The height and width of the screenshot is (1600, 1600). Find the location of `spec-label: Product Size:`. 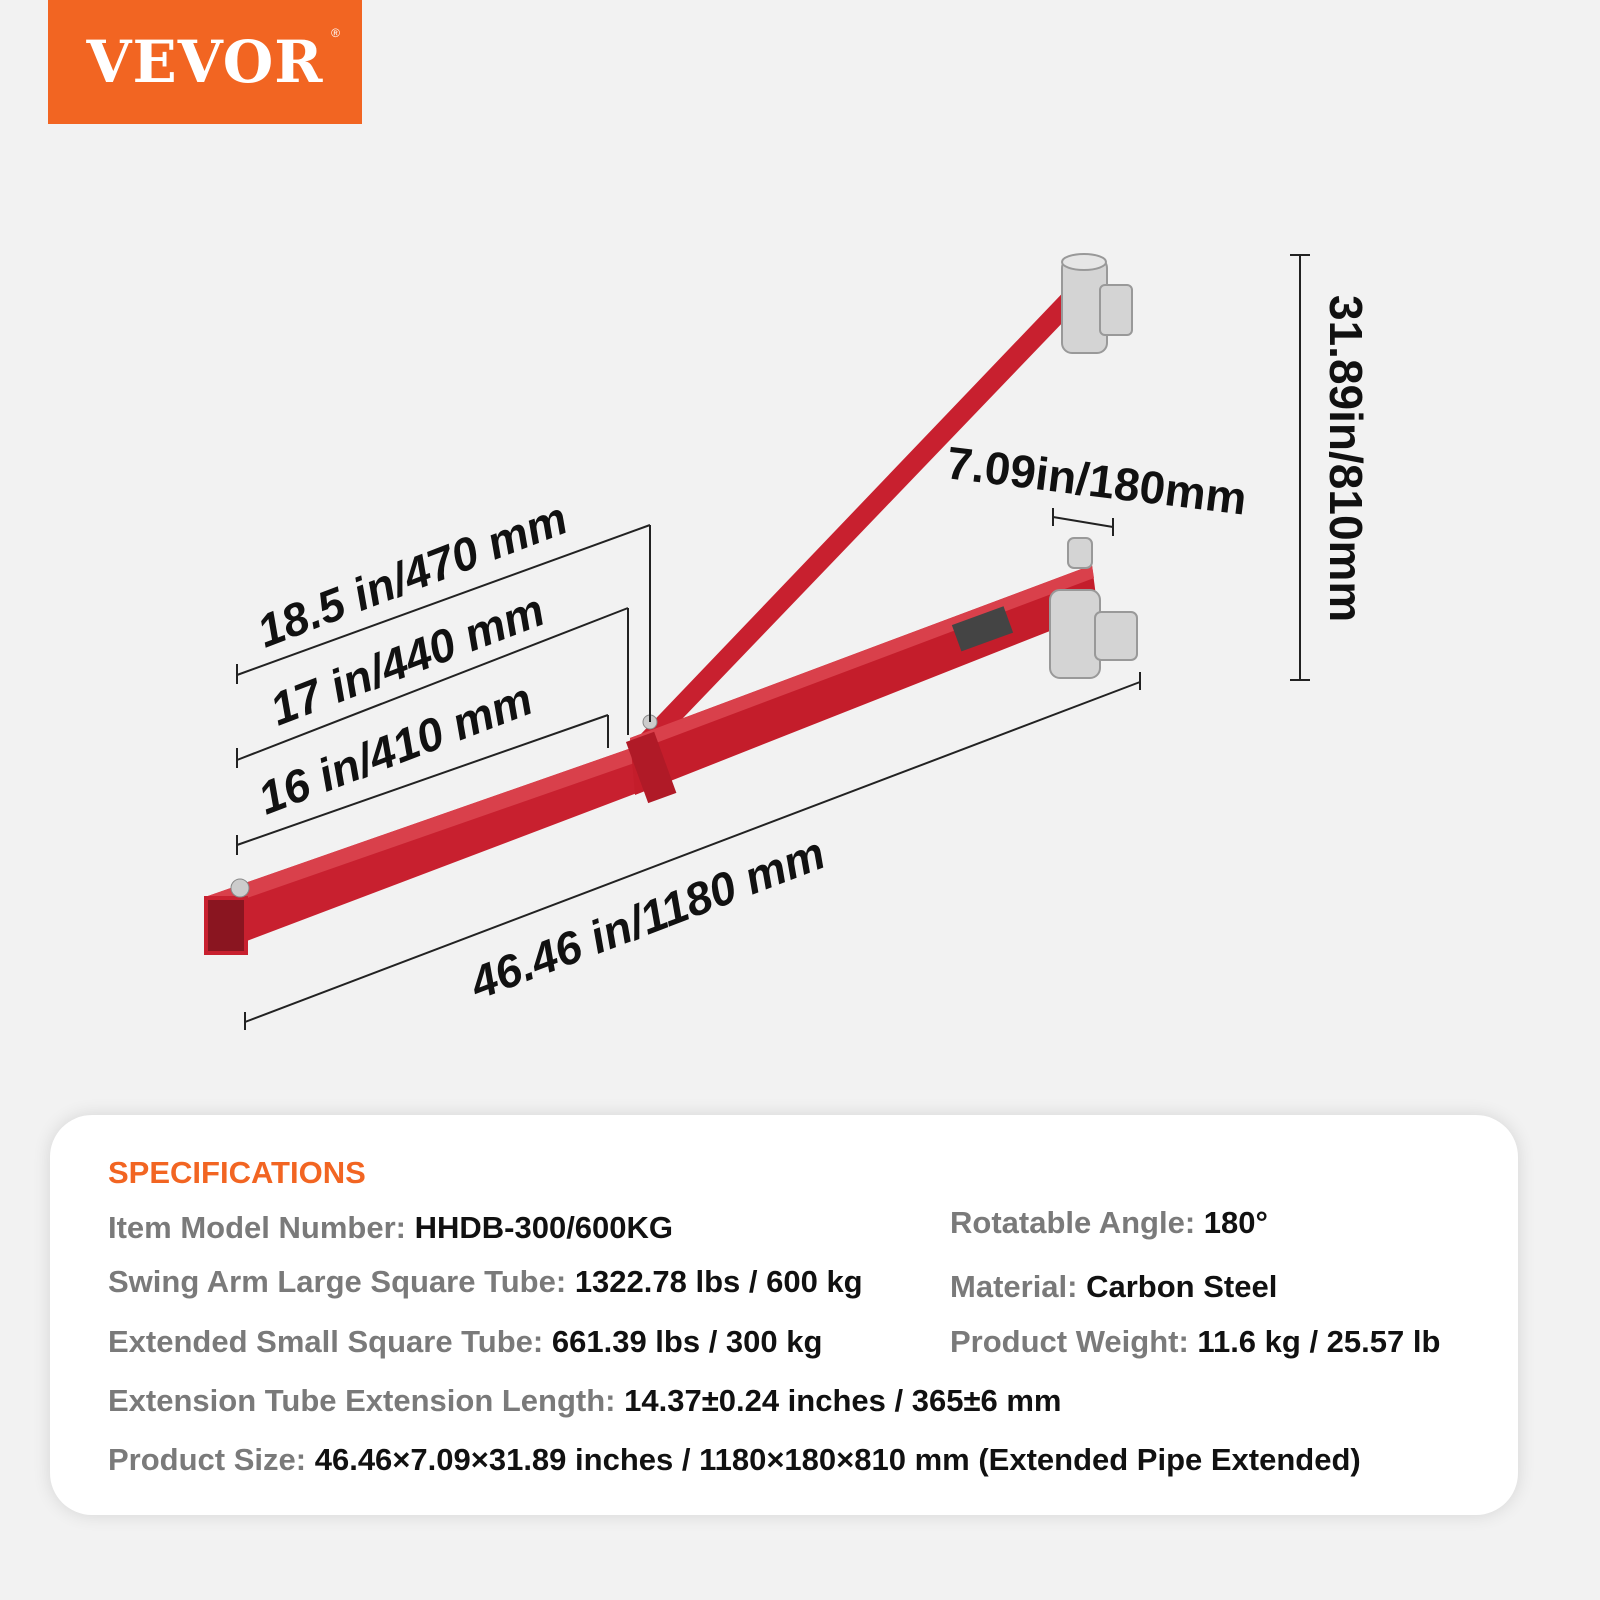

spec-label: Product Size: is located at coordinates (207, 1459).